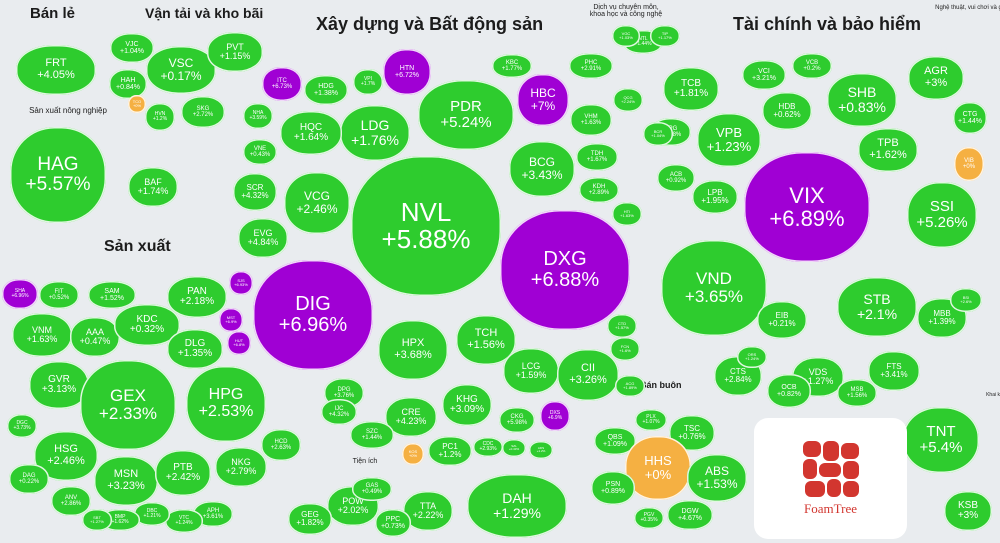 The width and height of the screenshot is (1000, 543). Describe the element at coordinates (132, 48) in the screenshot. I see `stock-cell-vjc: VJC +1.04%` at that location.